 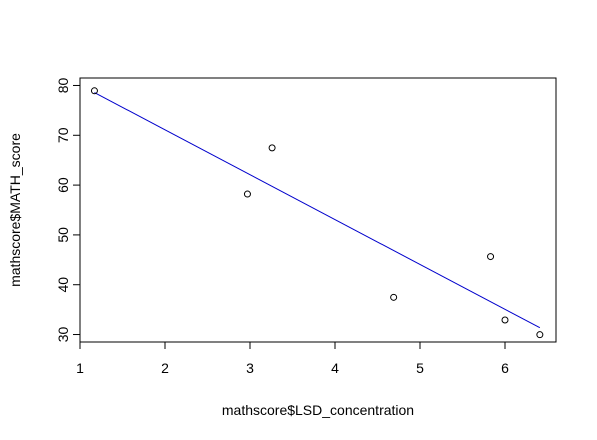 What do you see at coordinates (318, 410) in the screenshot?
I see `x-axis-title: mathscore$LSD_concentration` at bounding box center [318, 410].